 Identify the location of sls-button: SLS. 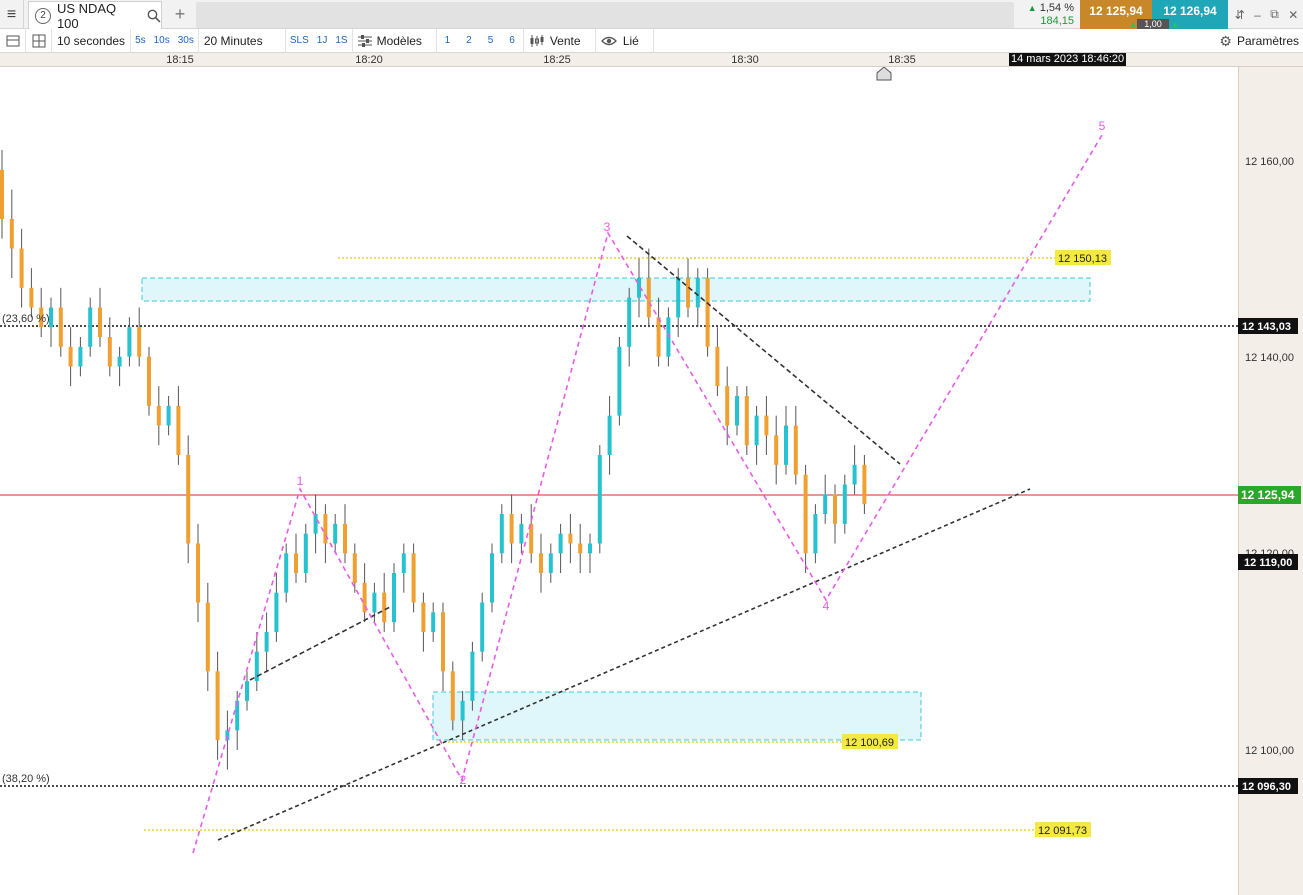
(299, 40).